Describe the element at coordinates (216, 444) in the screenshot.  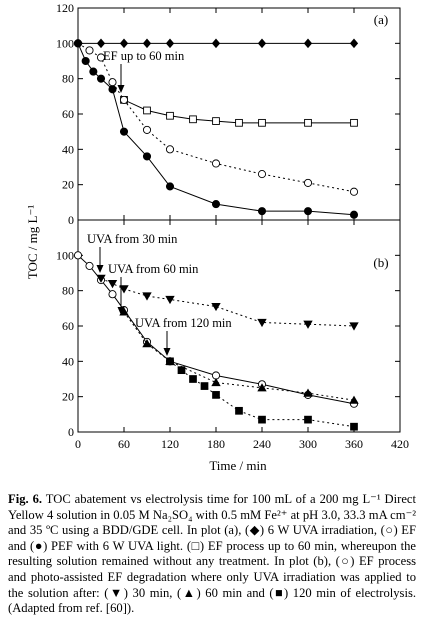
I see `x-tick-label: 180` at that location.